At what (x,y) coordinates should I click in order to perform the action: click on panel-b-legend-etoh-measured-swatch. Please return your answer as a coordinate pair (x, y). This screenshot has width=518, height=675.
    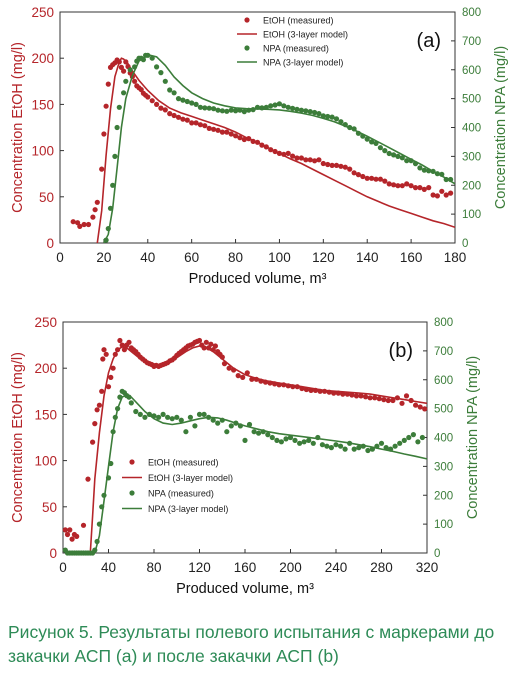
    Looking at the image, I should click on (132, 462).